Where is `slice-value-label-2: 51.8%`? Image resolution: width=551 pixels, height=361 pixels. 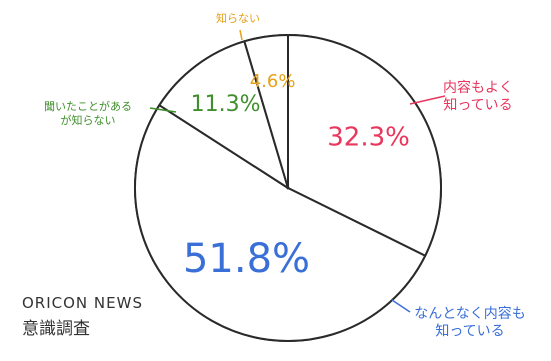
slice-value-label-2: 51.8% is located at coordinates (246, 259).